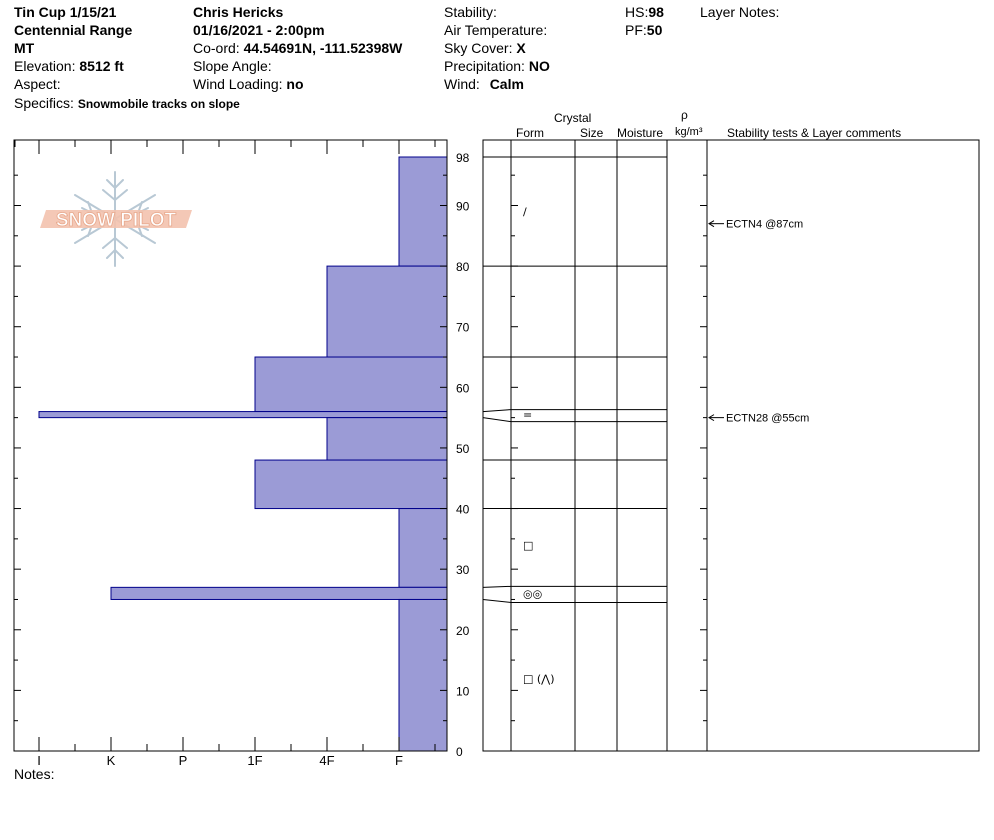  I want to click on depth-label-90: 90, so click(463, 206).